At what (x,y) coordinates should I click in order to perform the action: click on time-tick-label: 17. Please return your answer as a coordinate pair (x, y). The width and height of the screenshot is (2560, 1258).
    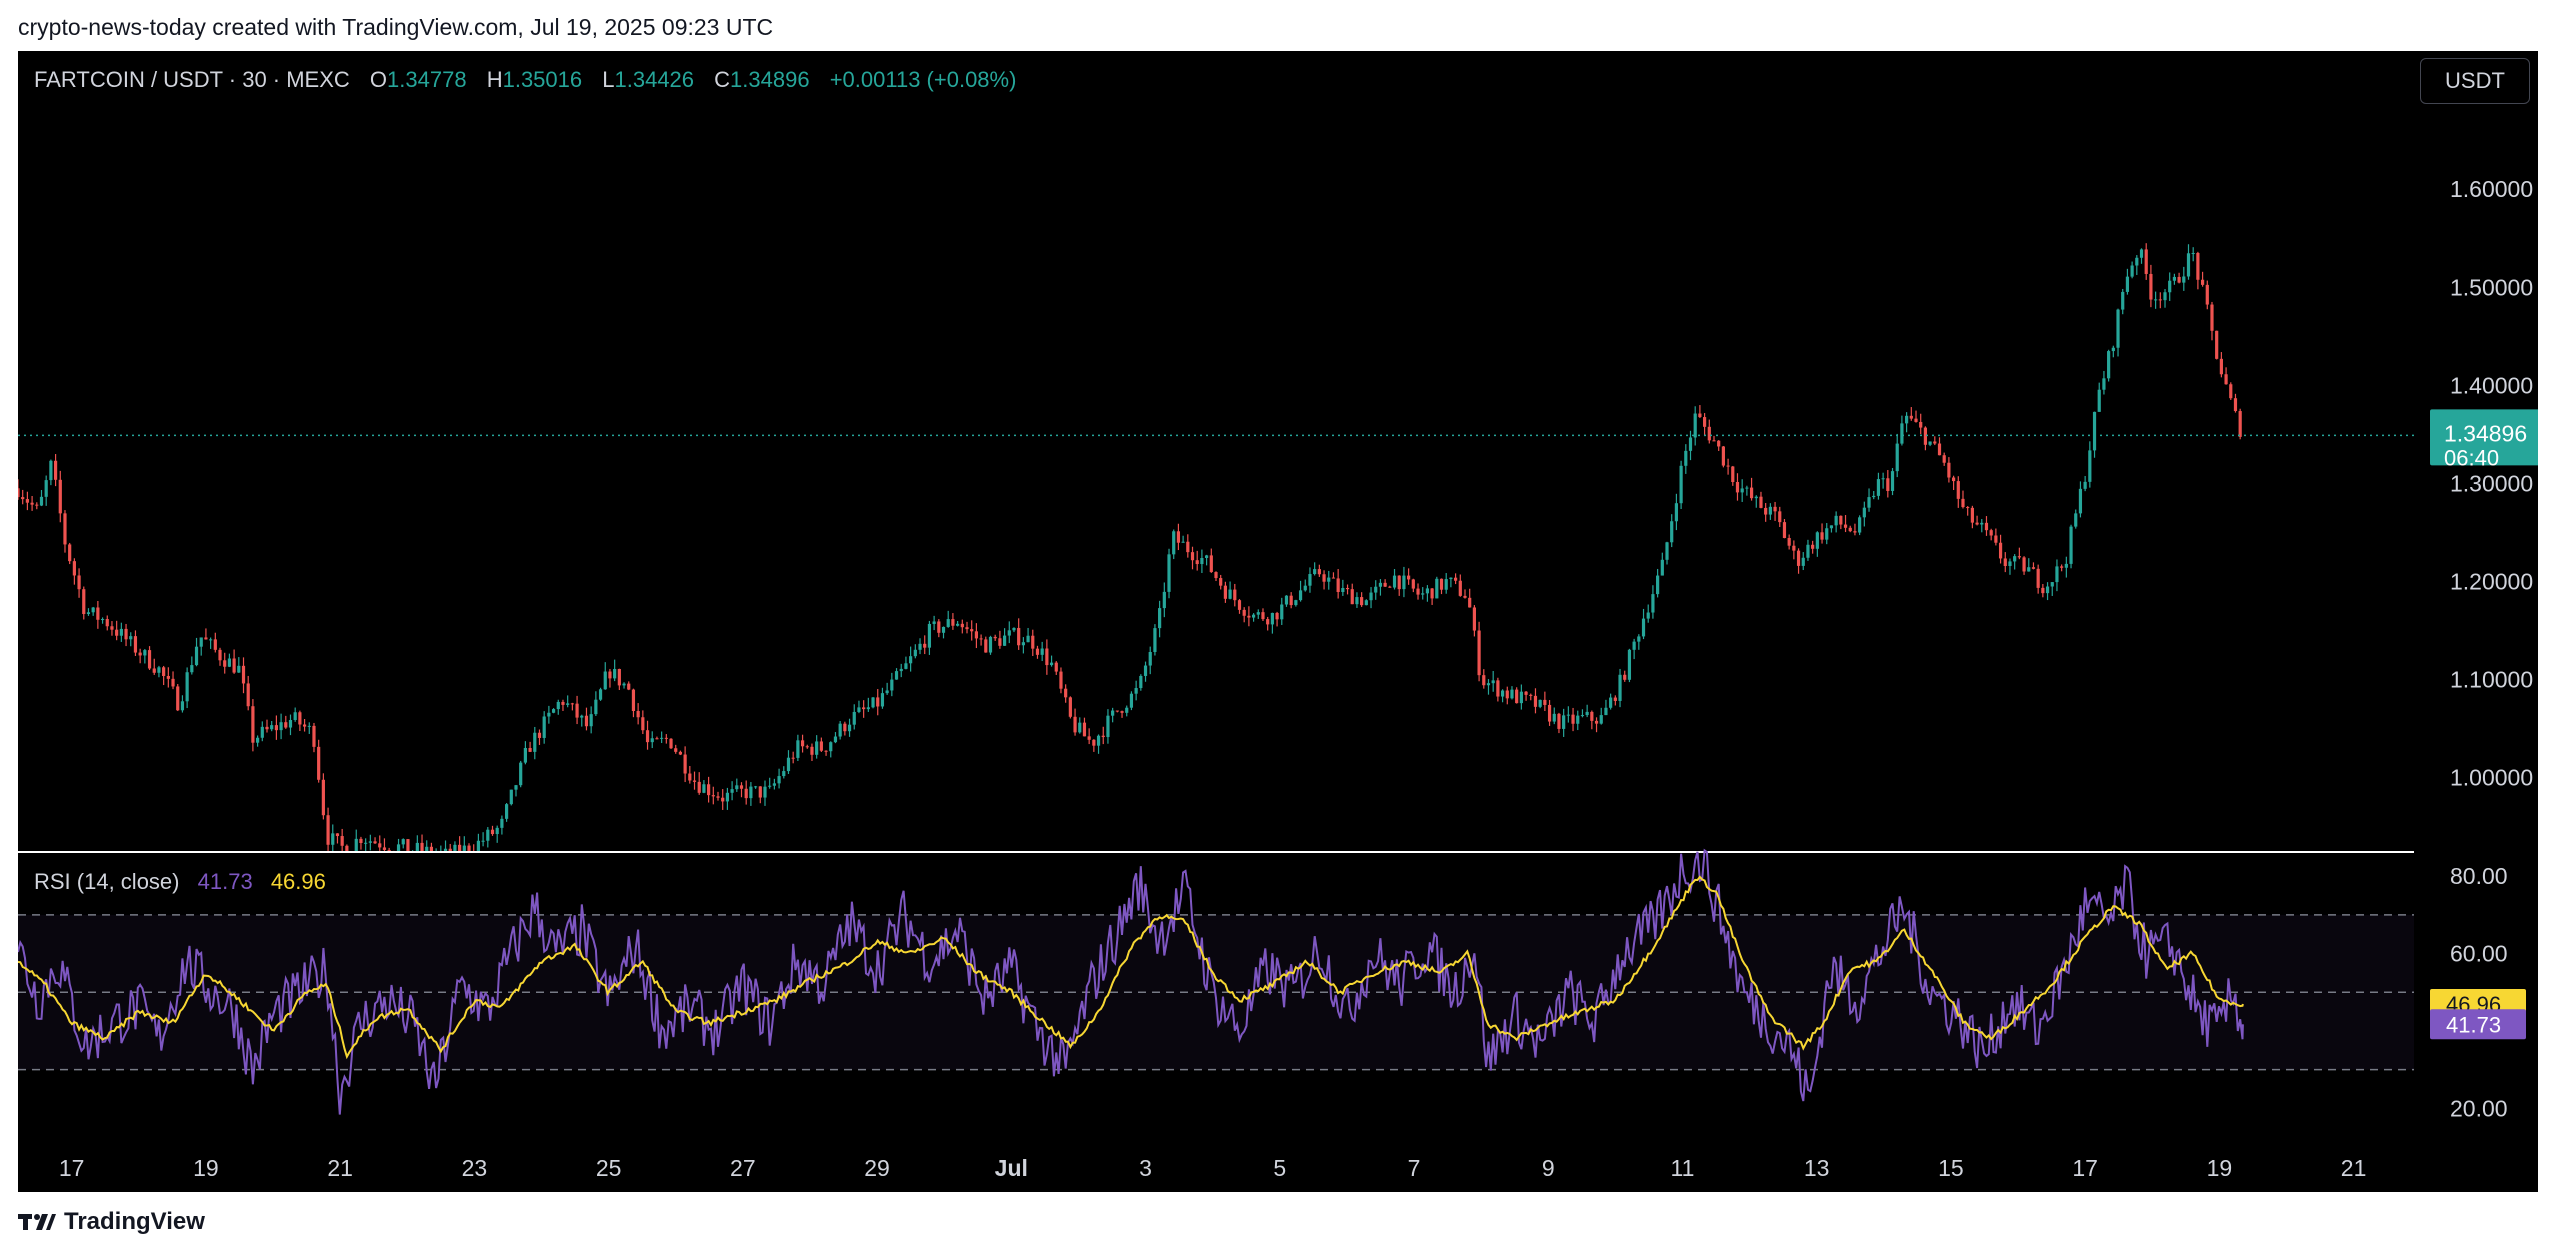
    Looking at the image, I should click on (2085, 1168).